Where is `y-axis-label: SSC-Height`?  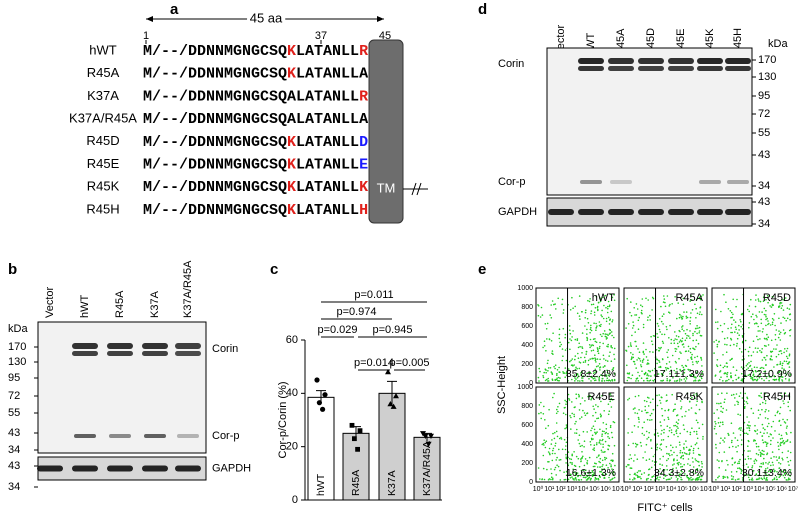 y-axis-label: SSC-Height is located at coordinates (502, 385).